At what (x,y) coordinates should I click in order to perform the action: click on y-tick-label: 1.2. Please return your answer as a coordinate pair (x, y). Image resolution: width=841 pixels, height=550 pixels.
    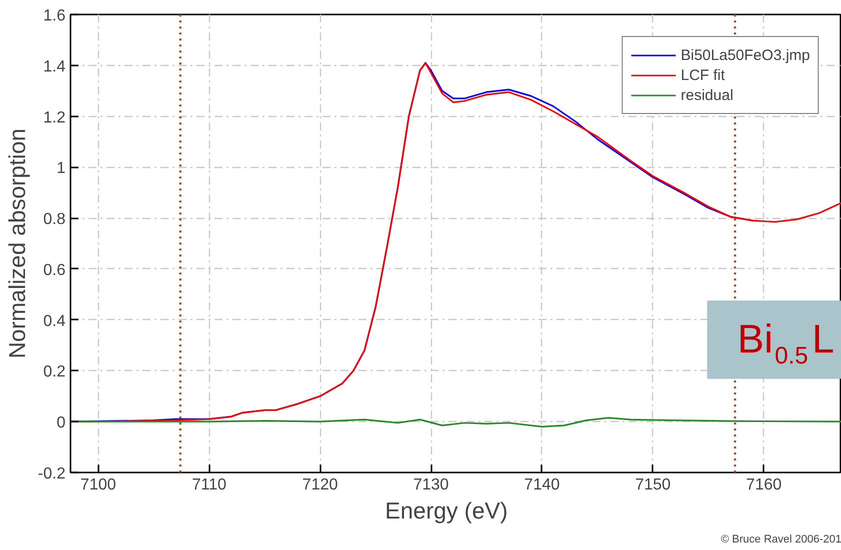
    Looking at the image, I should click on (54, 117).